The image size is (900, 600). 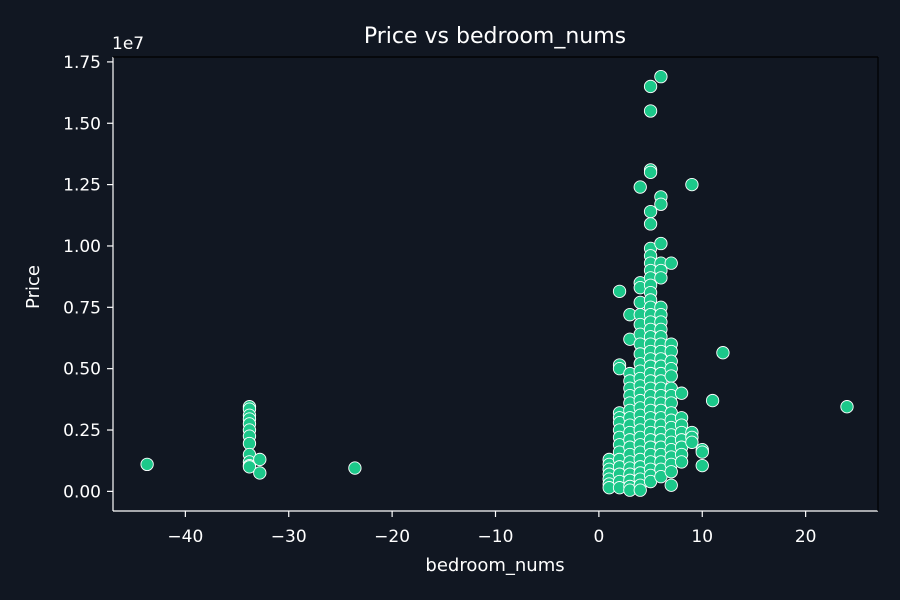 What do you see at coordinates (88, 277) in the screenshot?
I see `y-axis-ticks: 0.00 0.25 0.50 0.75 1.00 1.25 1.50 1.75` at bounding box center [88, 277].